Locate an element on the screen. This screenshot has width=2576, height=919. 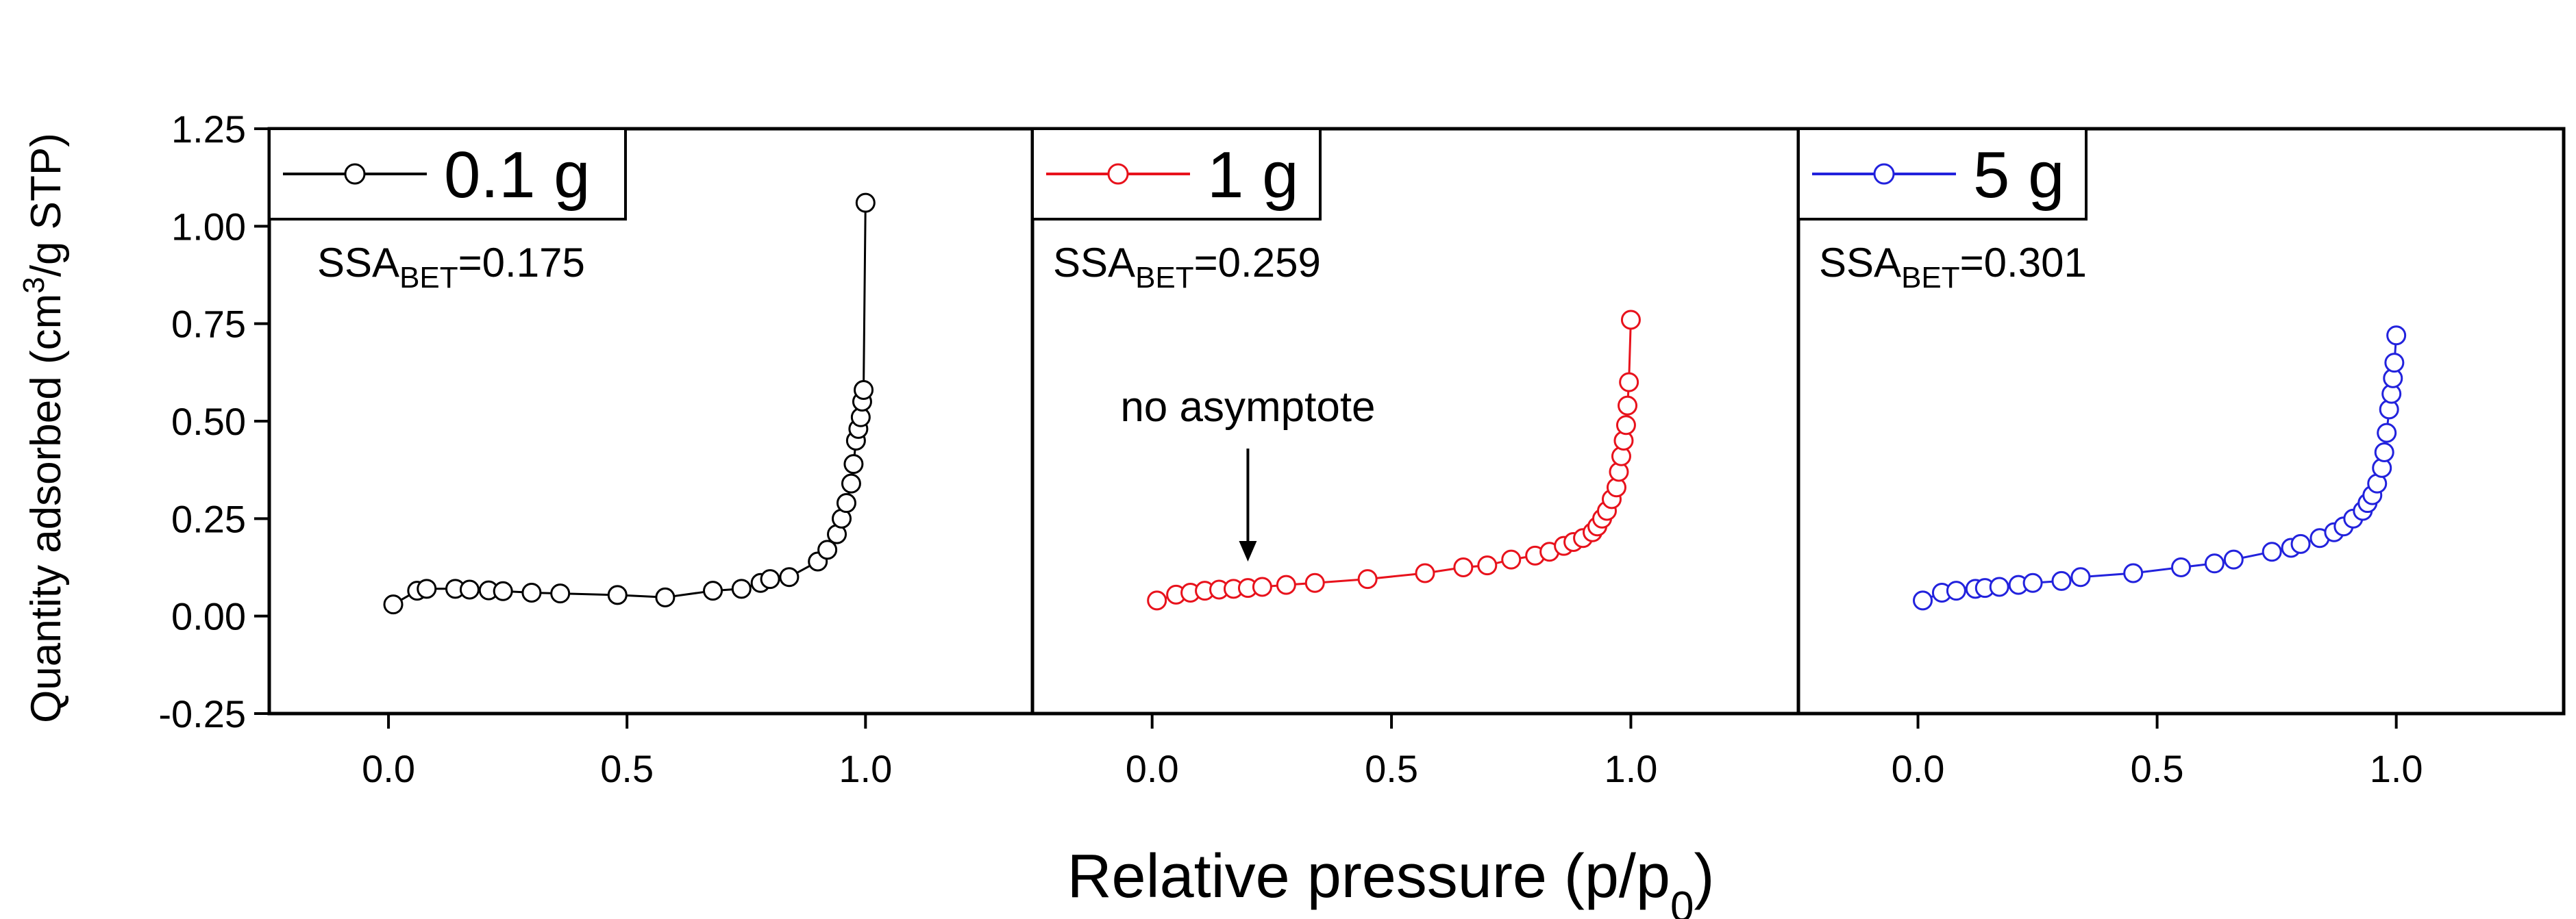
y-axis-title-end: /g STP) is located at coordinates (46, 205).